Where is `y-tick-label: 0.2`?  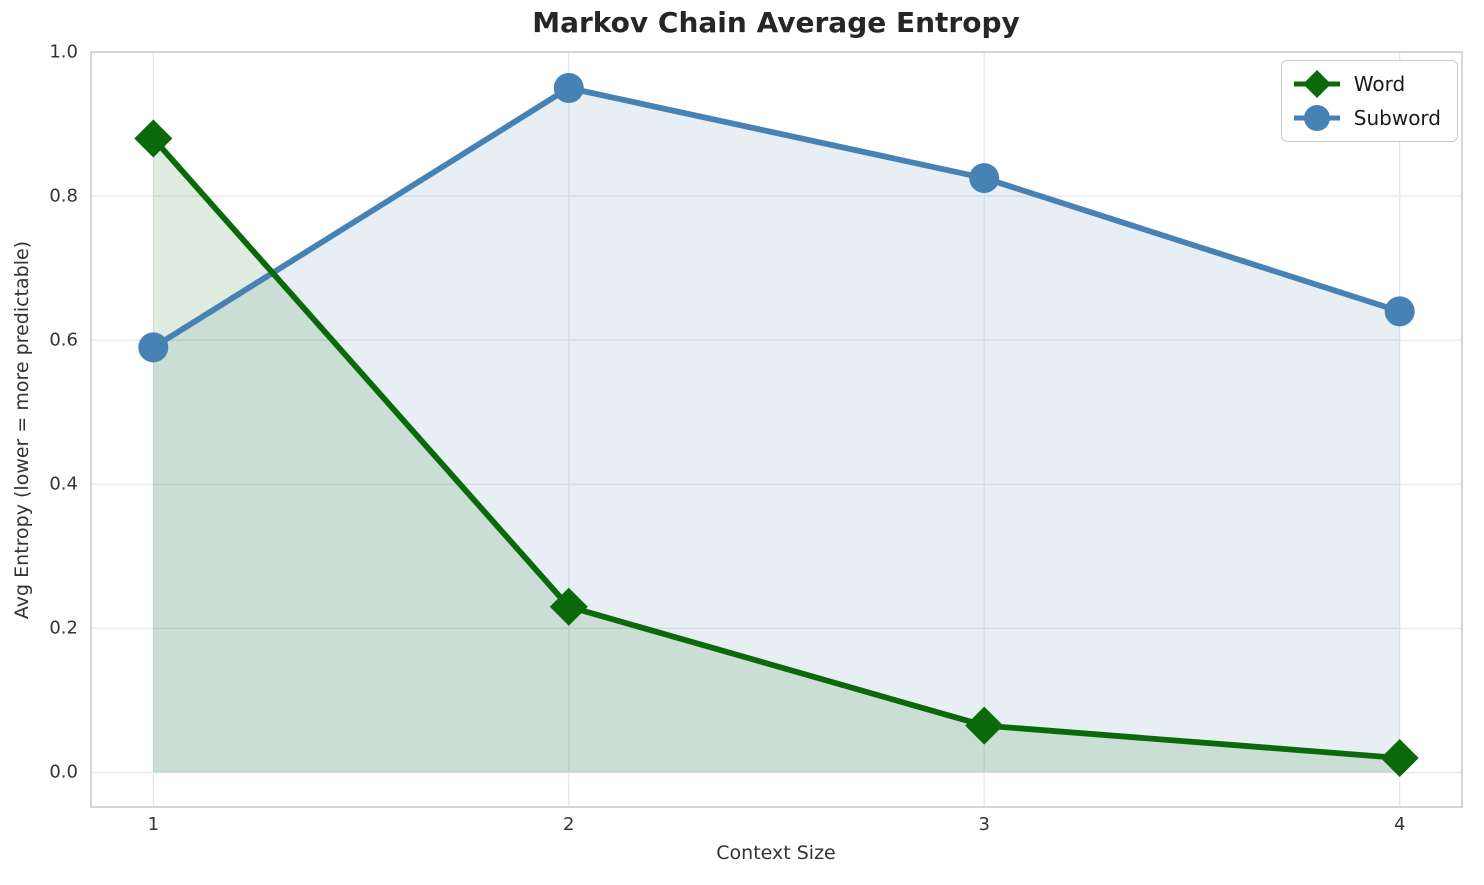
y-tick-label: 0.2 is located at coordinates (63, 628).